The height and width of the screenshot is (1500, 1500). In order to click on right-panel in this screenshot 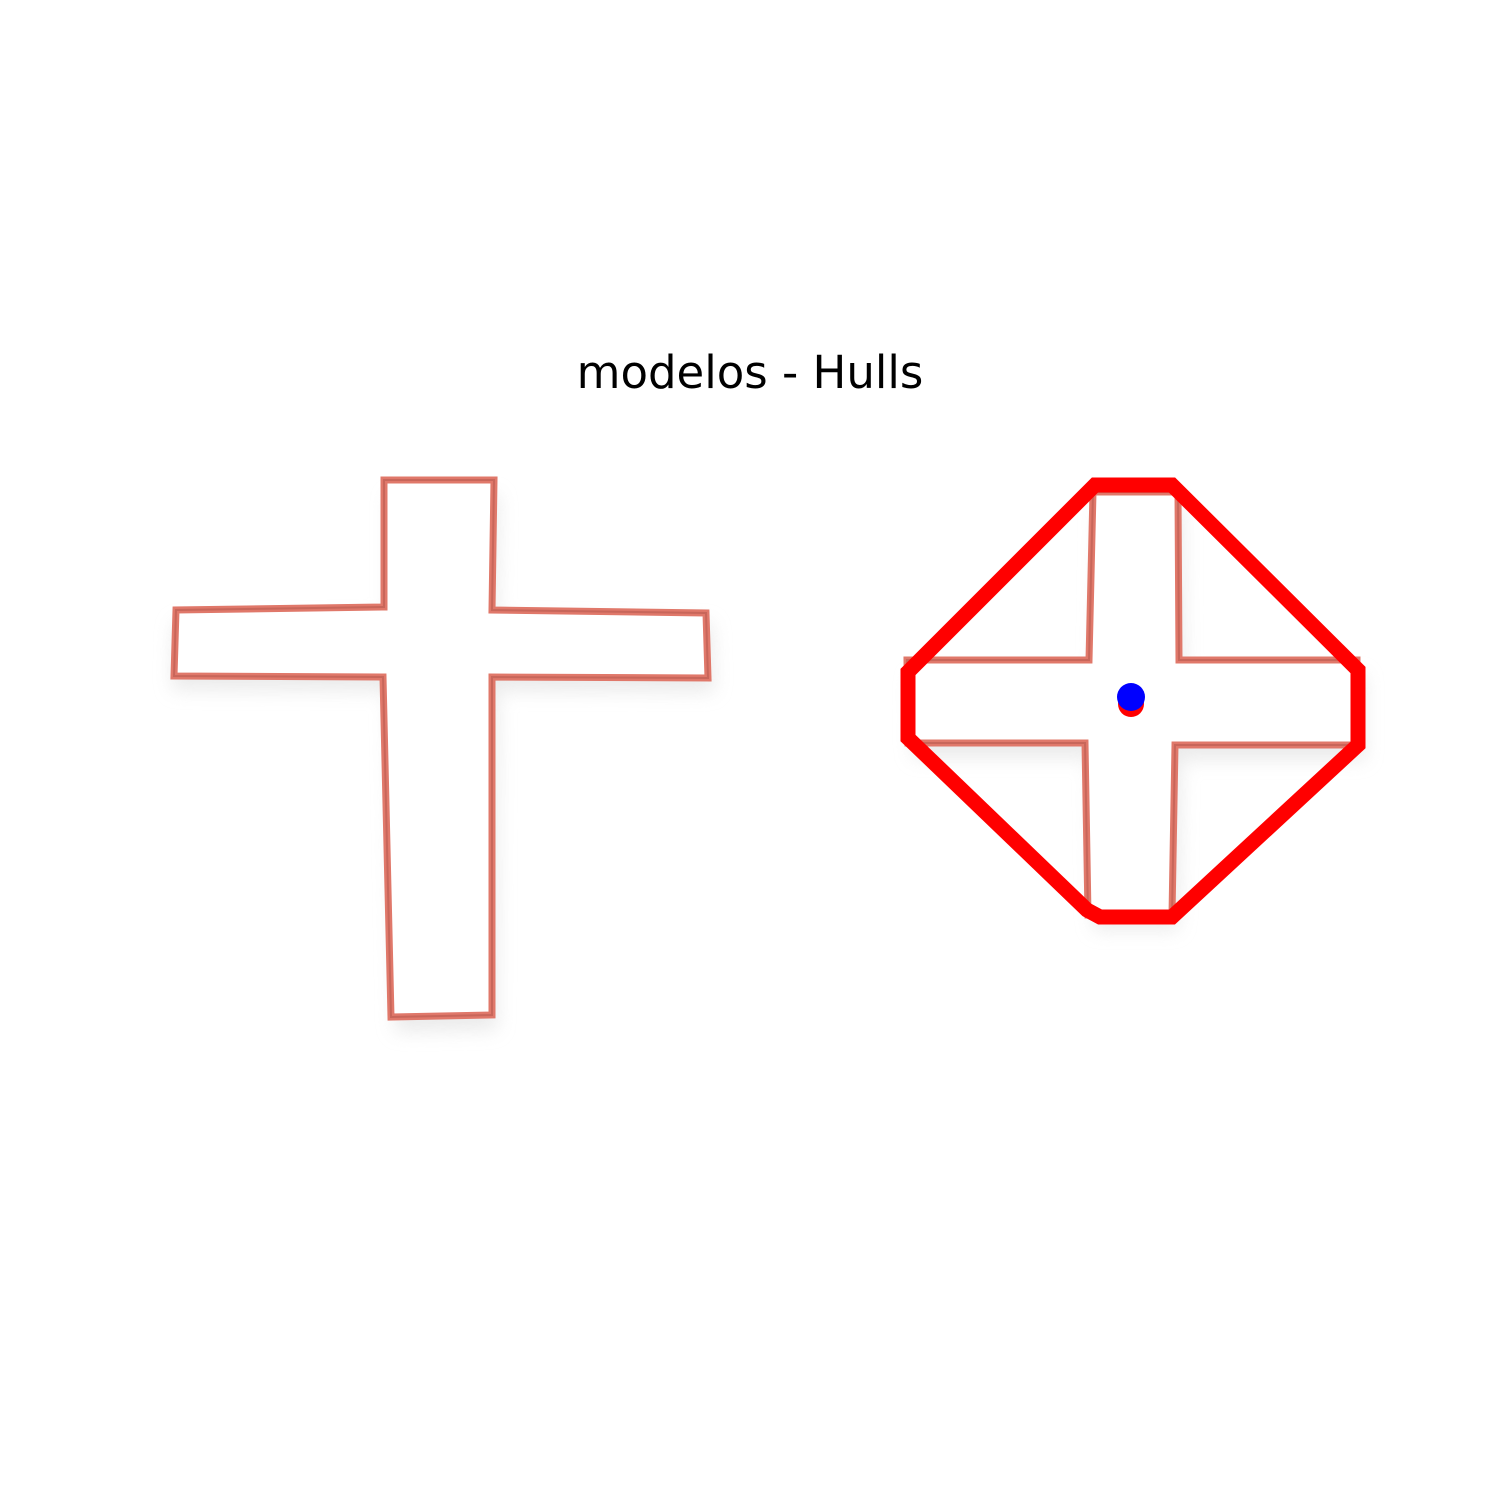, I will do `click(1133, 703)`.